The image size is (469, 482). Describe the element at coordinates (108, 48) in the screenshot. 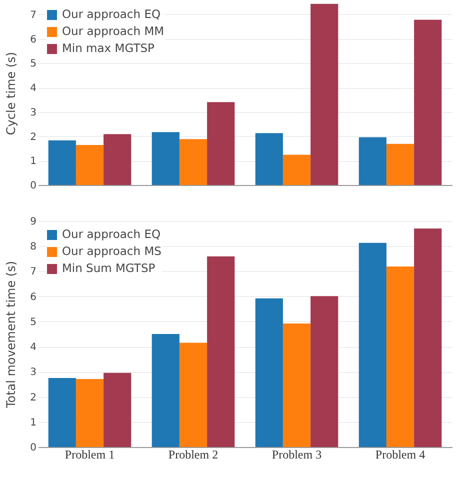

I see `legend-label: Min max MGTSP` at that location.